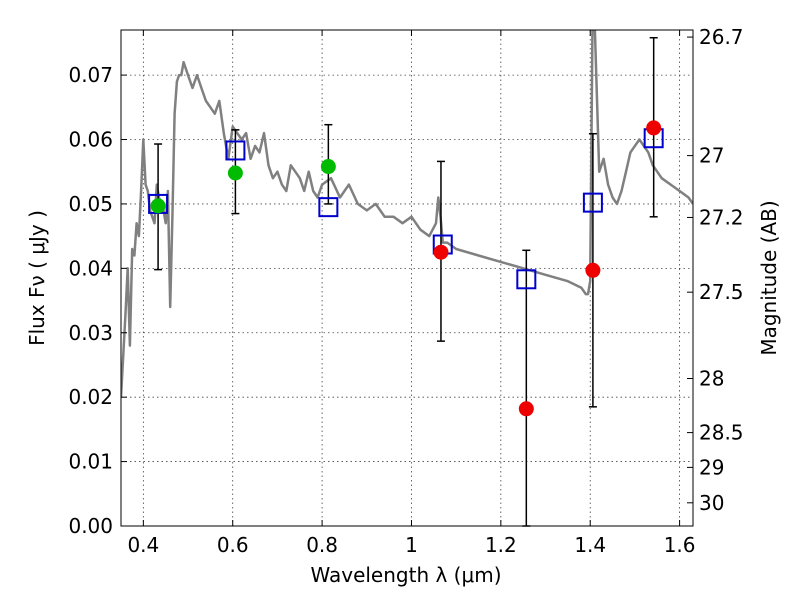 Image resolution: width=800 pixels, height=600 pixels. I want to click on x-tick-label: 1.6, so click(680, 545).